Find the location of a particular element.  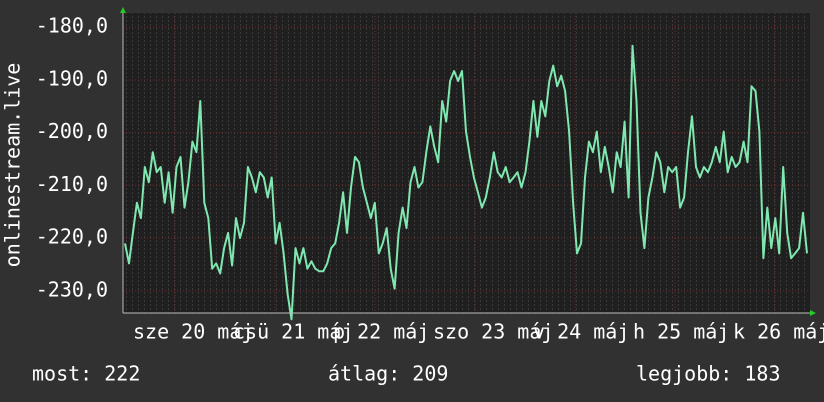

x-tick-label: sze 20 máj is located at coordinates (193, 332).